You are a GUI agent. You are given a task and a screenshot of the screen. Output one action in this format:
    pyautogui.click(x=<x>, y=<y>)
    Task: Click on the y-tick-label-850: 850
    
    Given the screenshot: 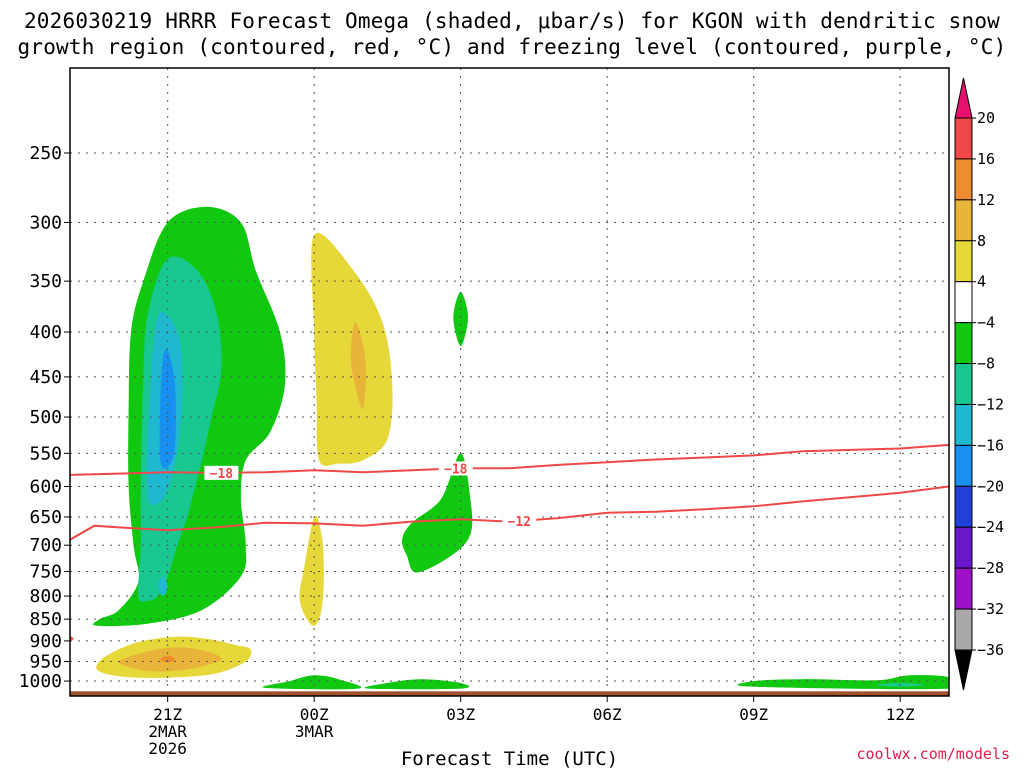 What is the action you would take?
    pyautogui.click(x=45, y=619)
    